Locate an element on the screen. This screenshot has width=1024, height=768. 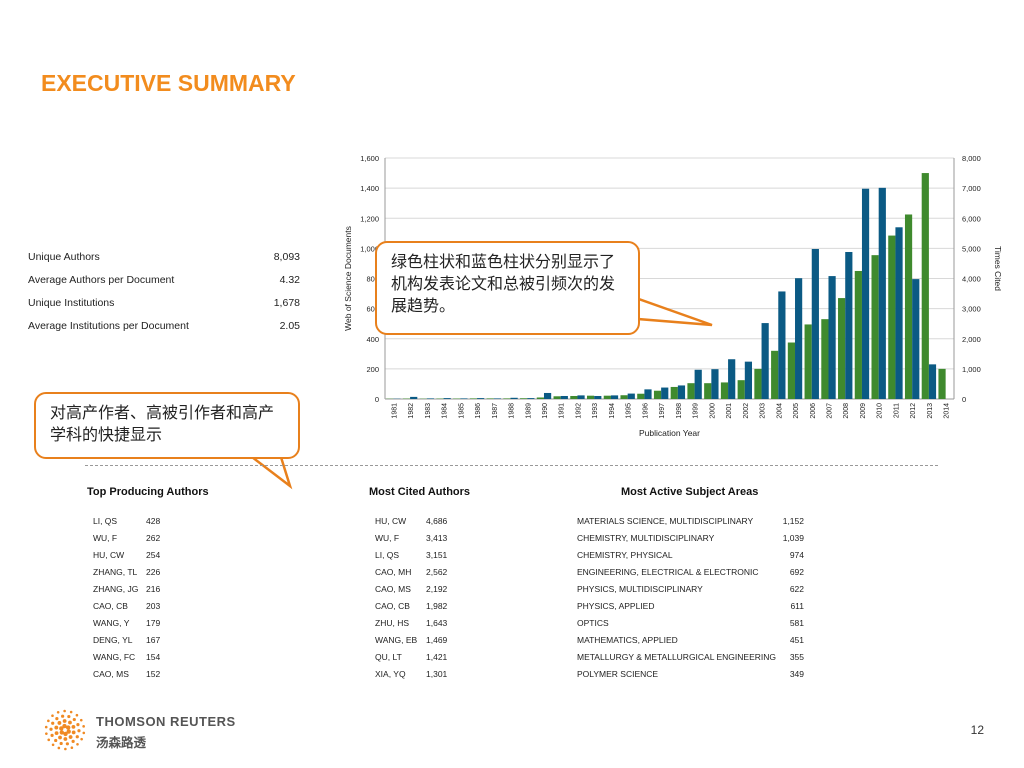
table-row: LI, QS 428 is located at coordinates (139, 523).